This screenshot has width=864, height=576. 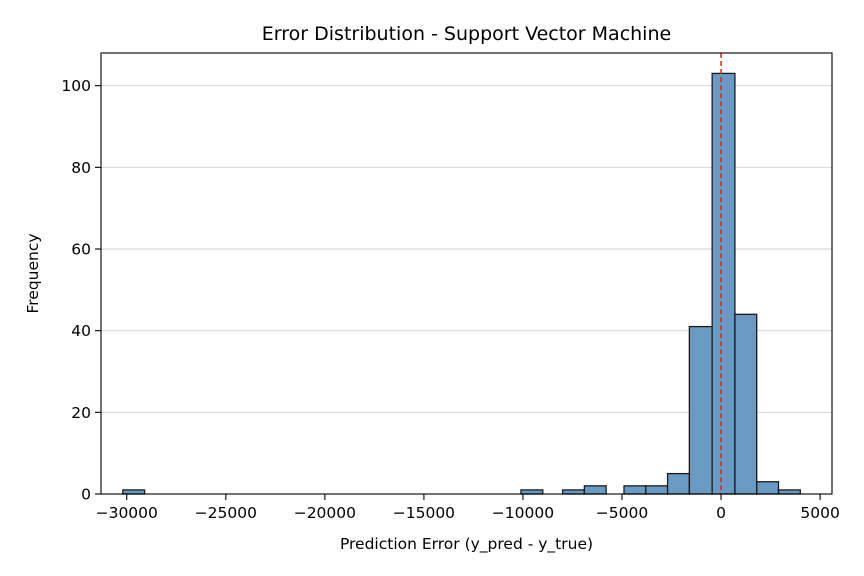 I want to click on x-tick-label: −5000, so click(x=622, y=513).